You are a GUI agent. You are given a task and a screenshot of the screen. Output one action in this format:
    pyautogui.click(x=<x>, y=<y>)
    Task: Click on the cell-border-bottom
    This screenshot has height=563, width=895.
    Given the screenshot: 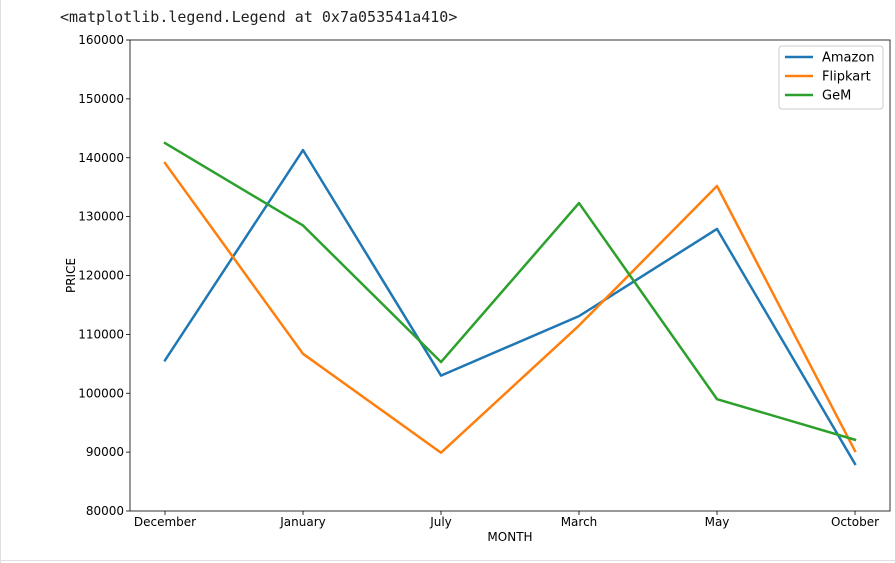 What is the action you would take?
    pyautogui.click(x=447, y=560)
    